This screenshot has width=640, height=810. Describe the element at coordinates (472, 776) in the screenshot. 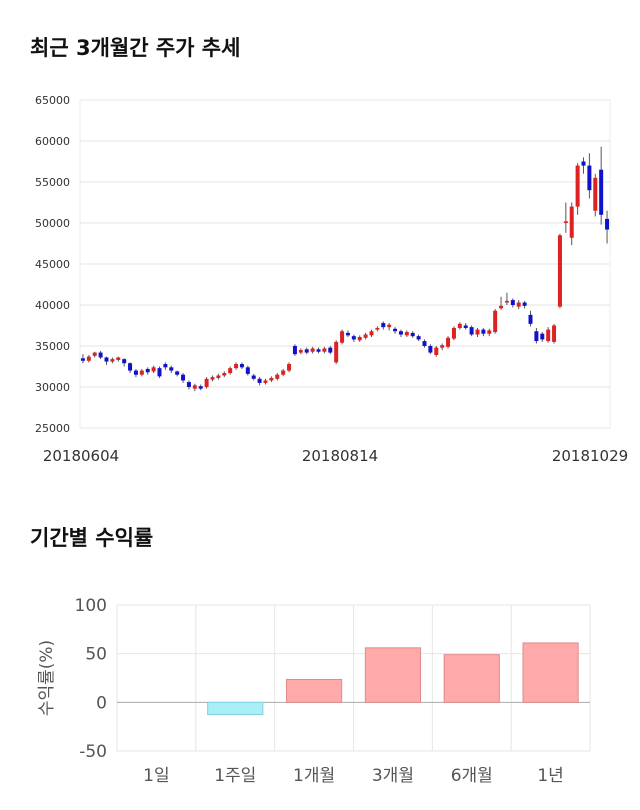

I see `x-tick-label: 6개월` at that location.